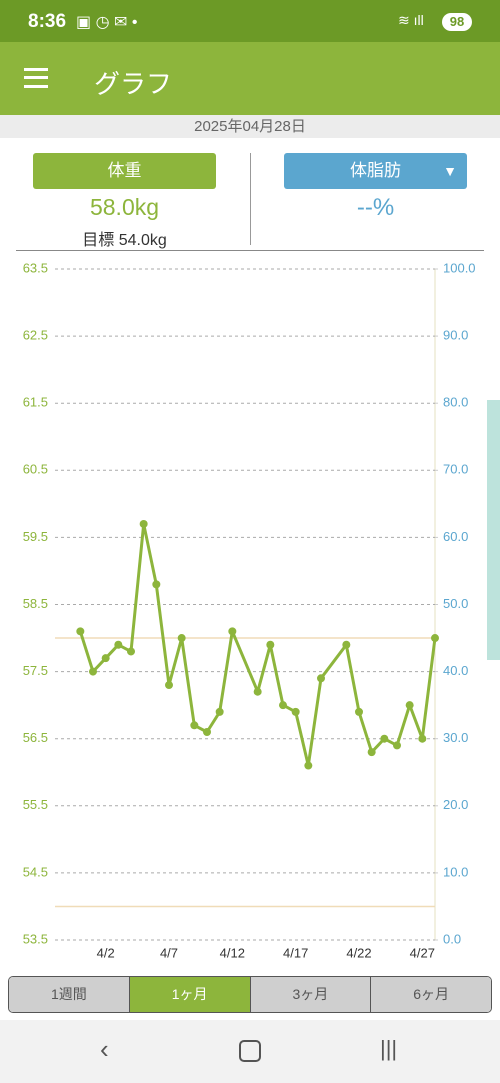 The image size is (500, 1083). What do you see at coordinates (35, 737) in the screenshot?
I see `y-tick-label: 56.5` at bounding box center [35, 737].